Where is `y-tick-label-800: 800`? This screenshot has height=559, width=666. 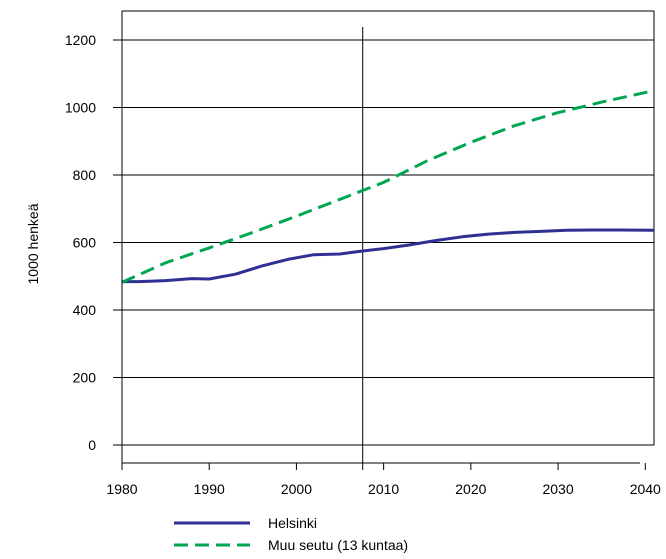 y-tick-label-800: 800 is located at coordinates (85, 175).